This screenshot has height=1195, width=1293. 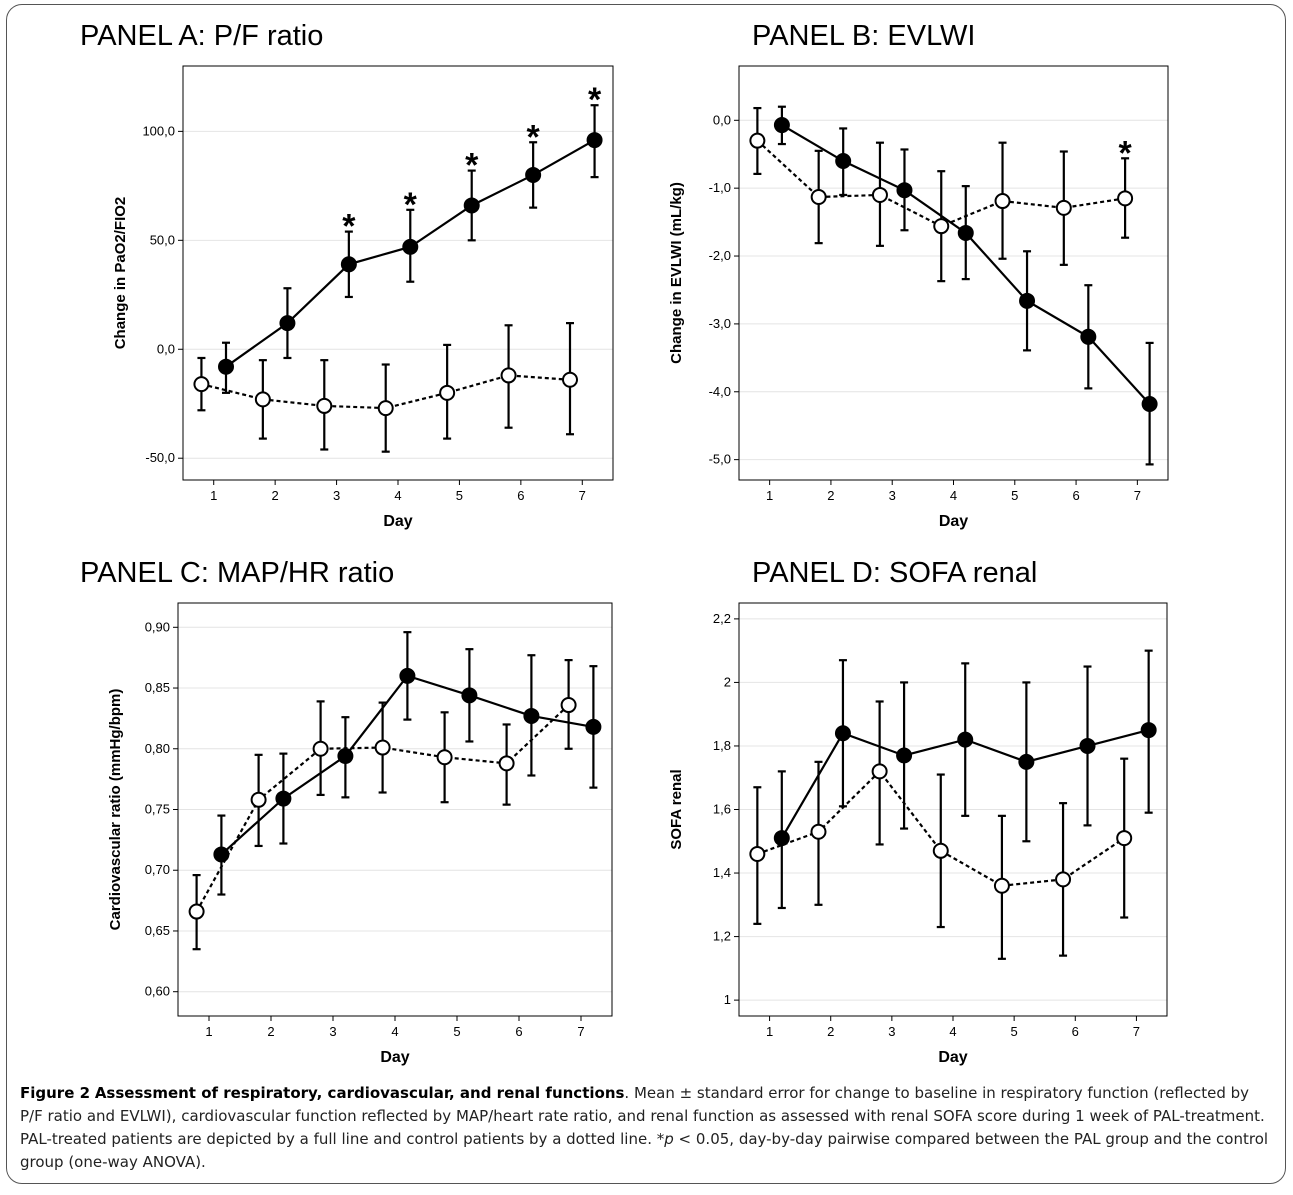 I want to click on y-axis-label: Change in PaO2/FIO2, so click(x=120, y=273).